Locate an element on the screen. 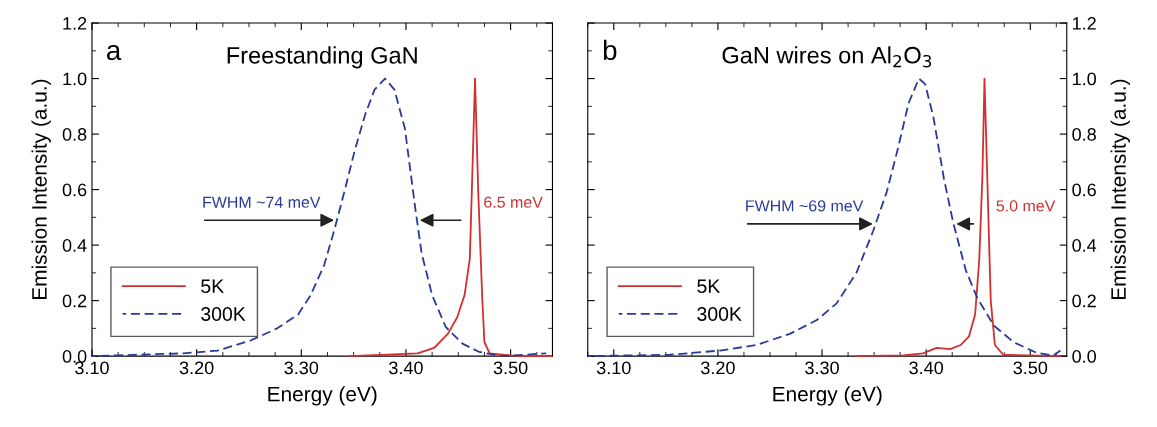 The height and width of the screenshot is (427, 1157). y-tick-label: 0.2 is located at coordinates (74, 301).